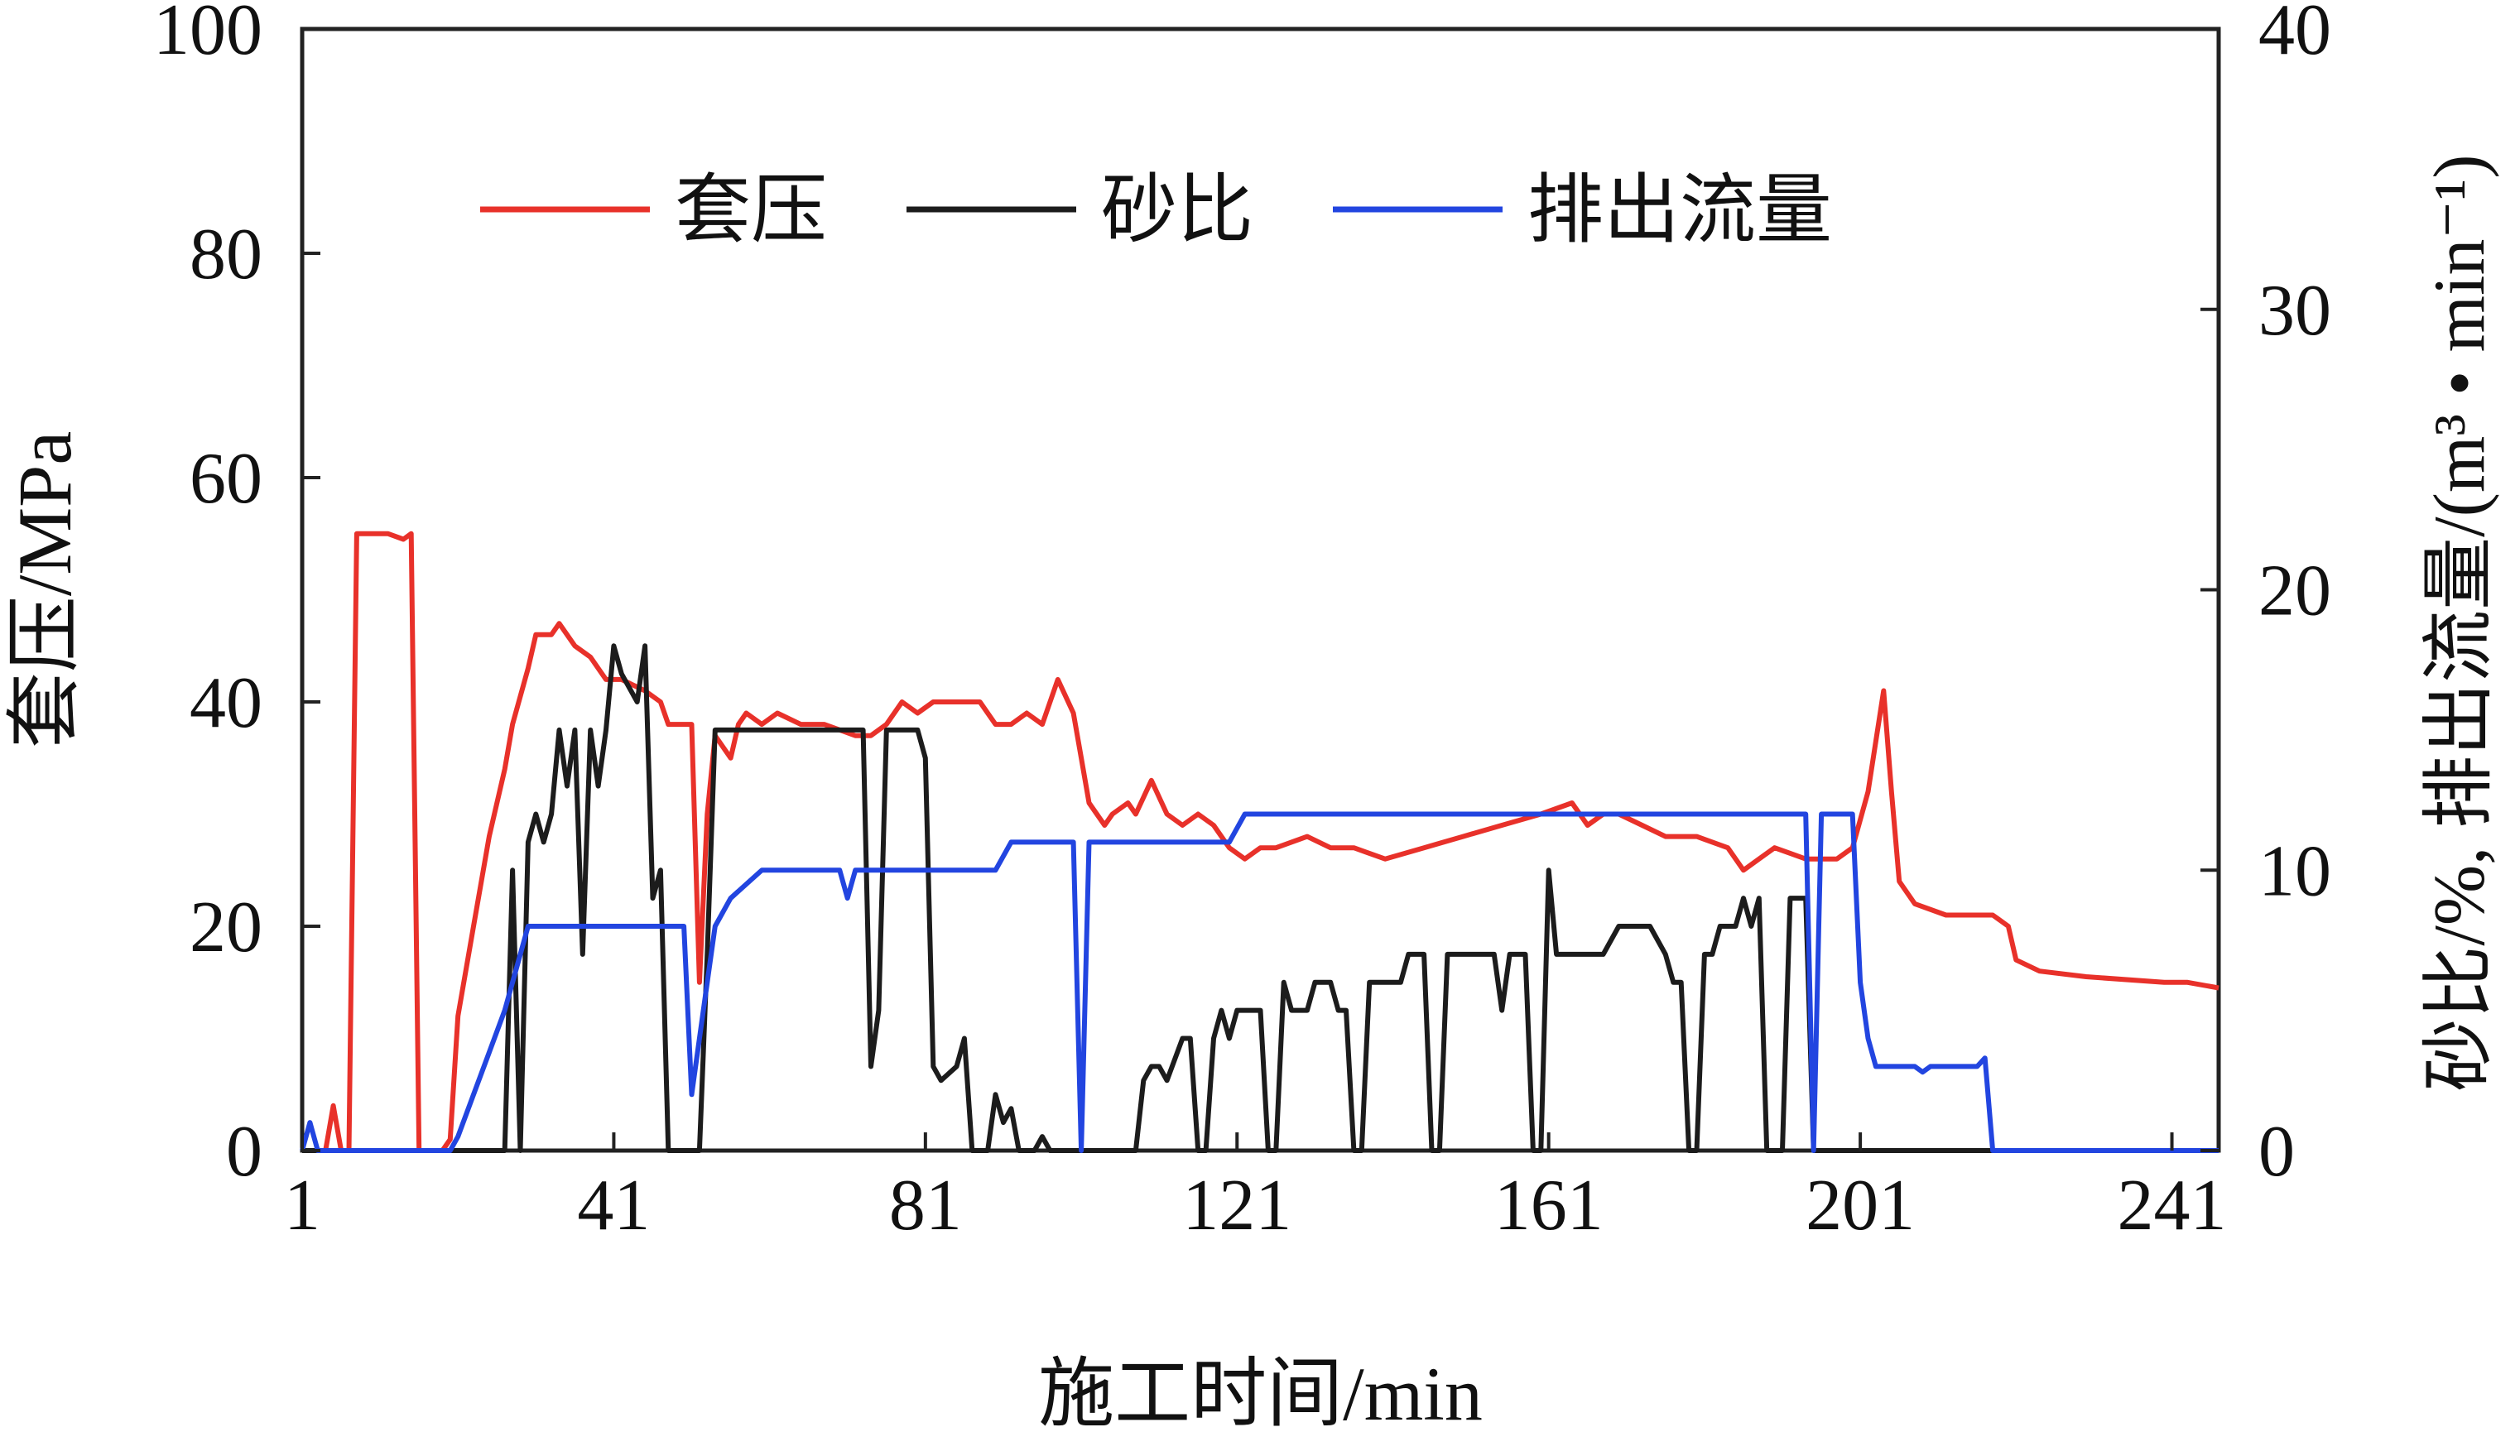  Describe the element at coordinates (226, 703) in the screenshot. I see `left-y-tick-label: 40` at that location.